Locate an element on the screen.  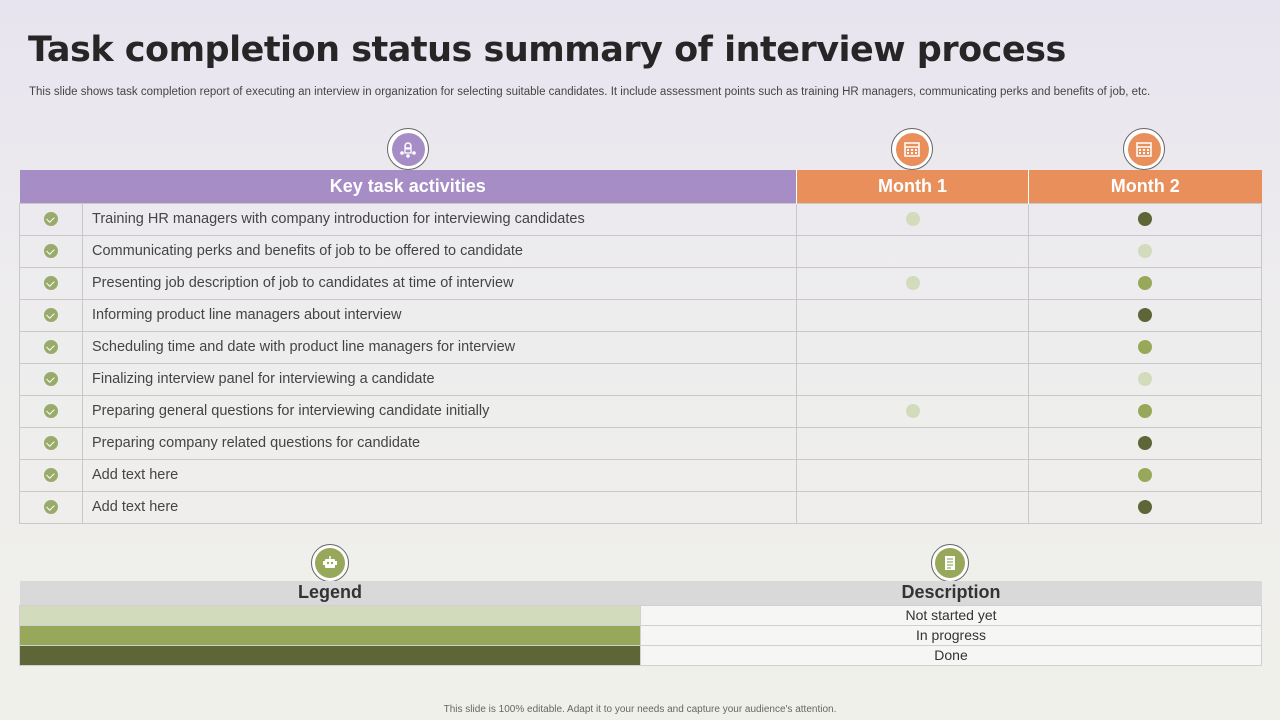
table-header-row: Key task activities Month 1 Month 2 is located at coordinates (640, 186).